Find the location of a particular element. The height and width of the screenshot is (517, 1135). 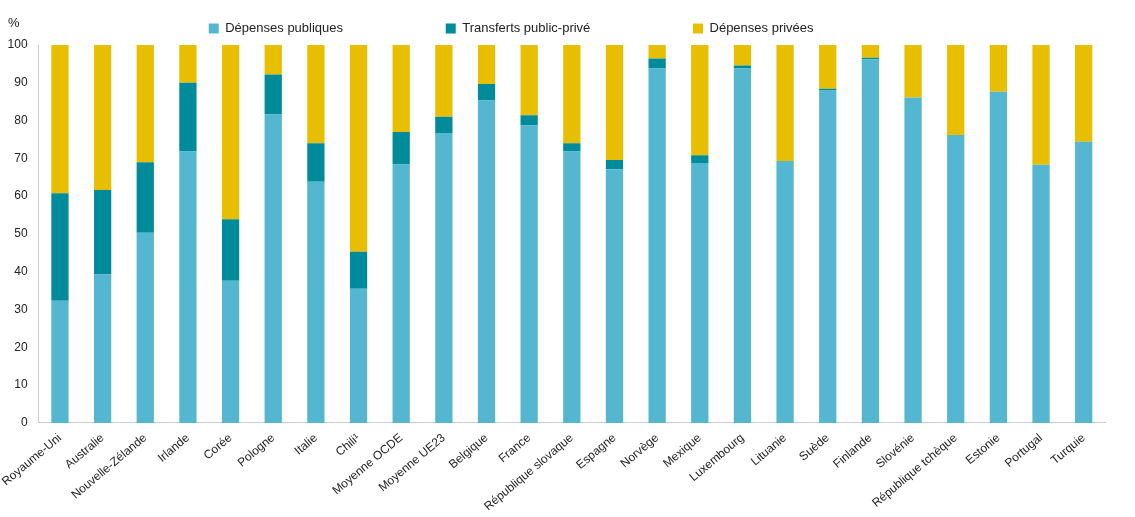

legend-label: Dépenses publiques is located at coordinates (327, 28).